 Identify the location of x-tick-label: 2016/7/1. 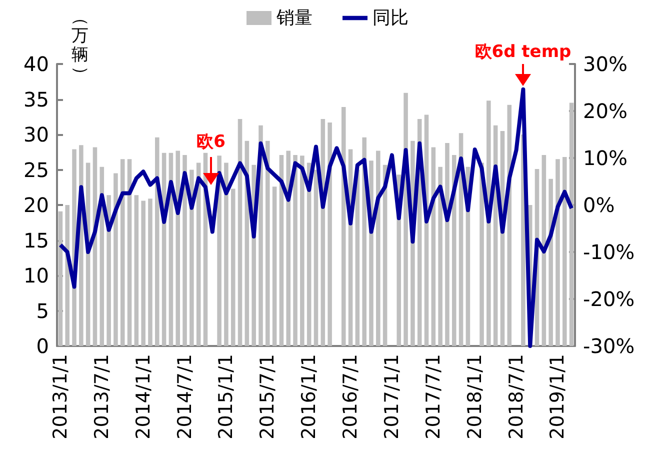
(351, 397).